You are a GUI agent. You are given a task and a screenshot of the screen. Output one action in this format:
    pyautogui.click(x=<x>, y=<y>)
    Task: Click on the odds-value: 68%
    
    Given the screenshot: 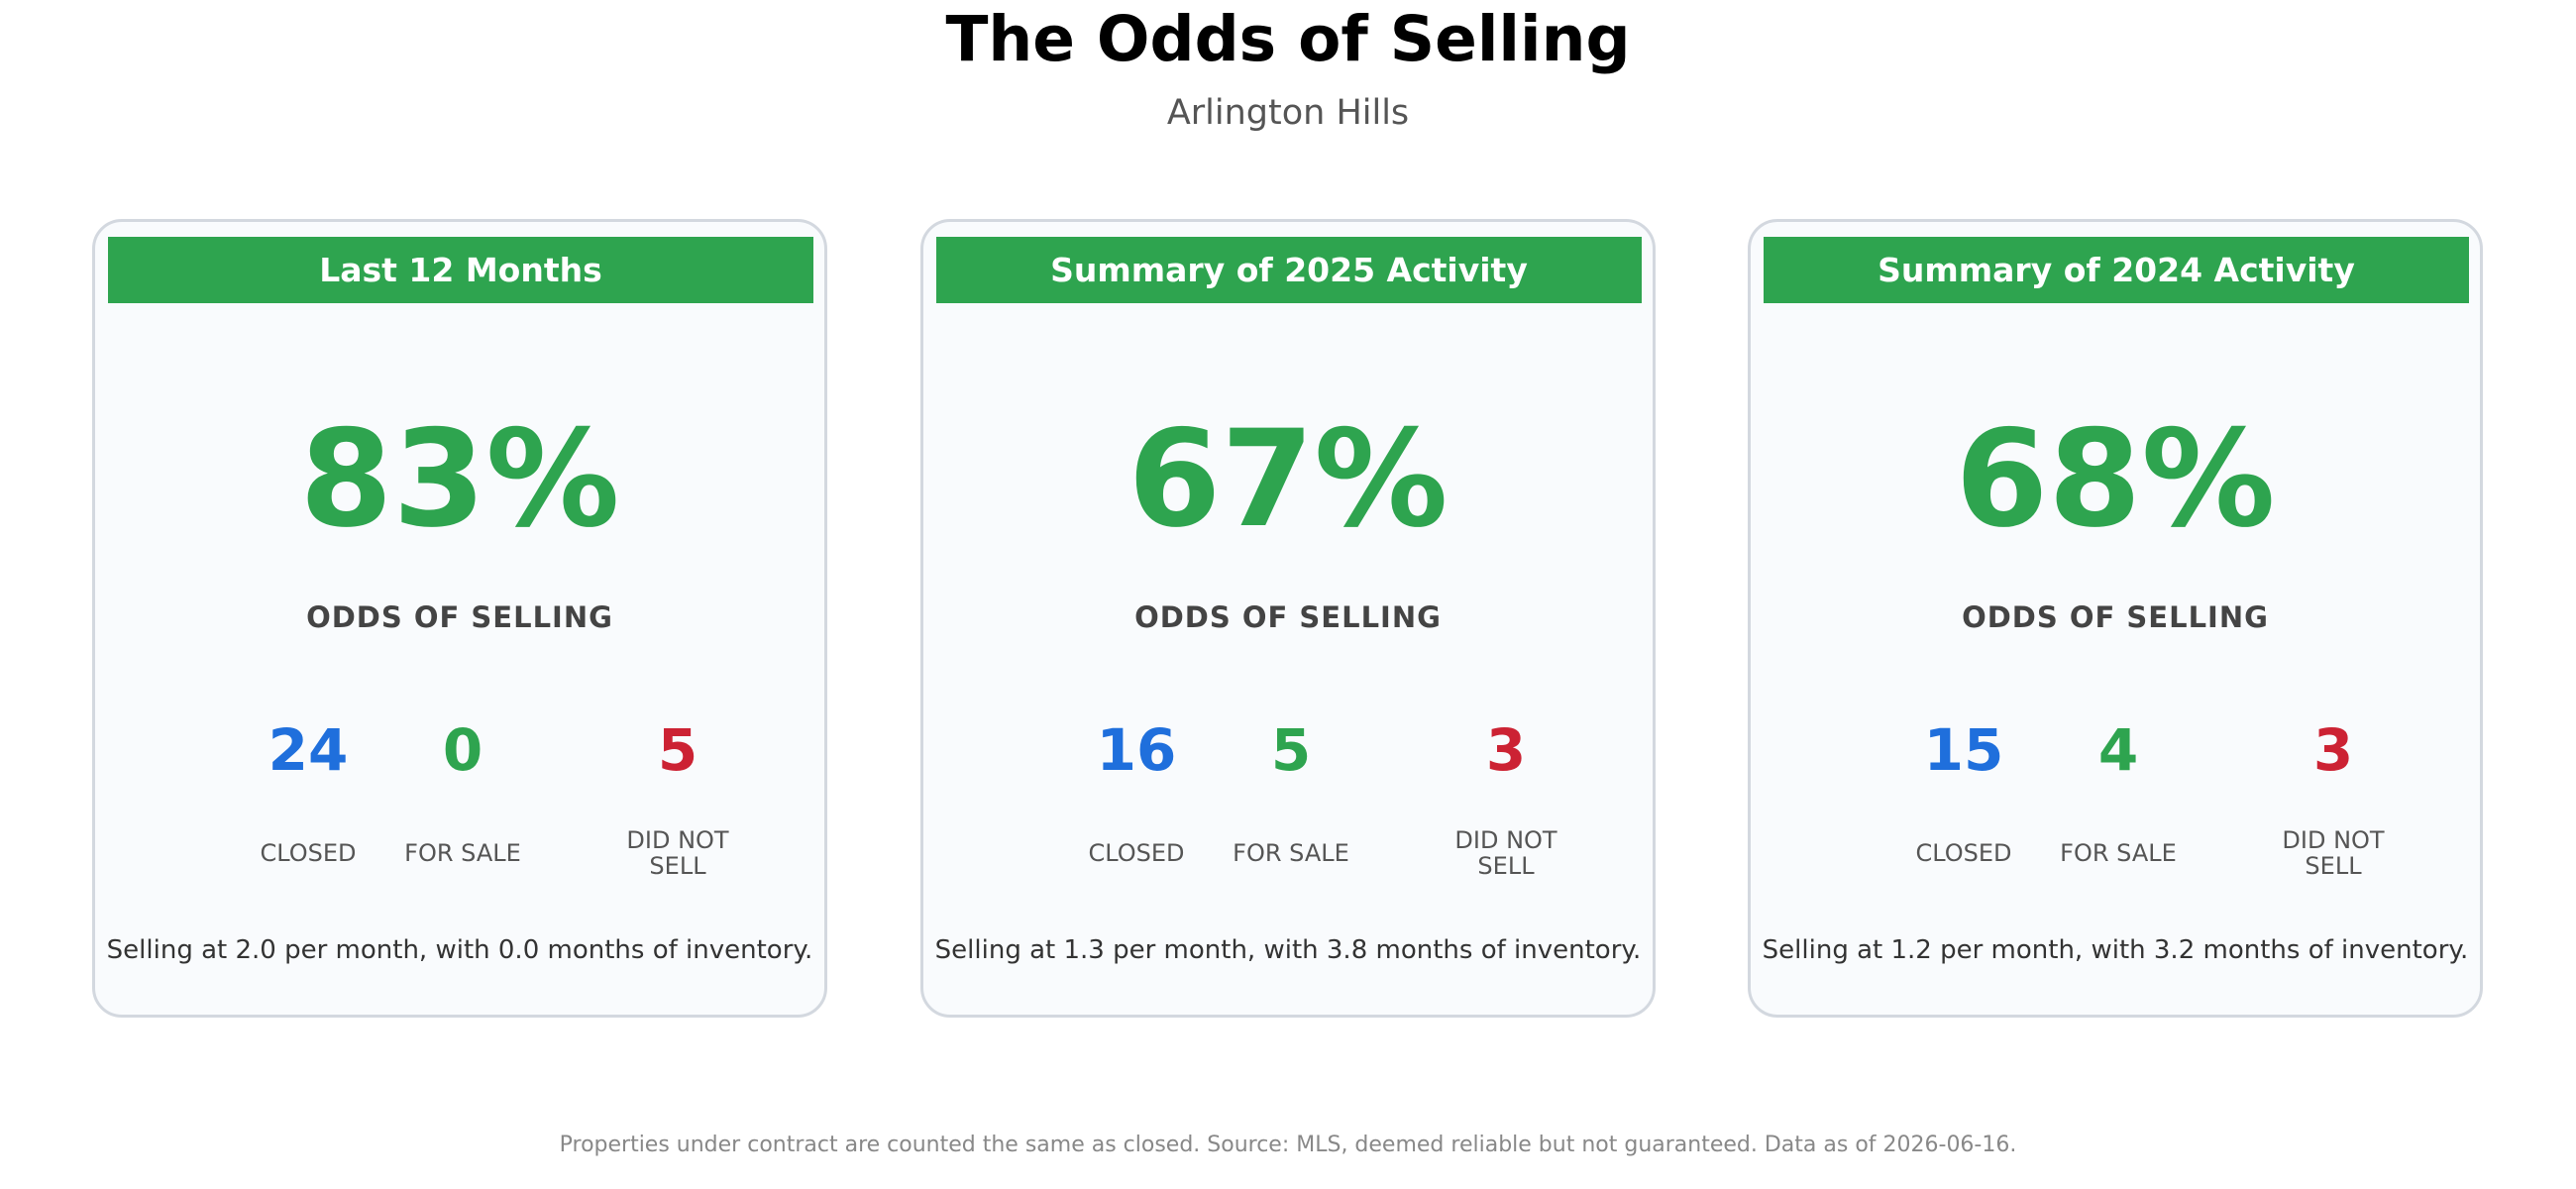 What is the action you would take?
    pyautogui.click(x=2115, y=479)
    